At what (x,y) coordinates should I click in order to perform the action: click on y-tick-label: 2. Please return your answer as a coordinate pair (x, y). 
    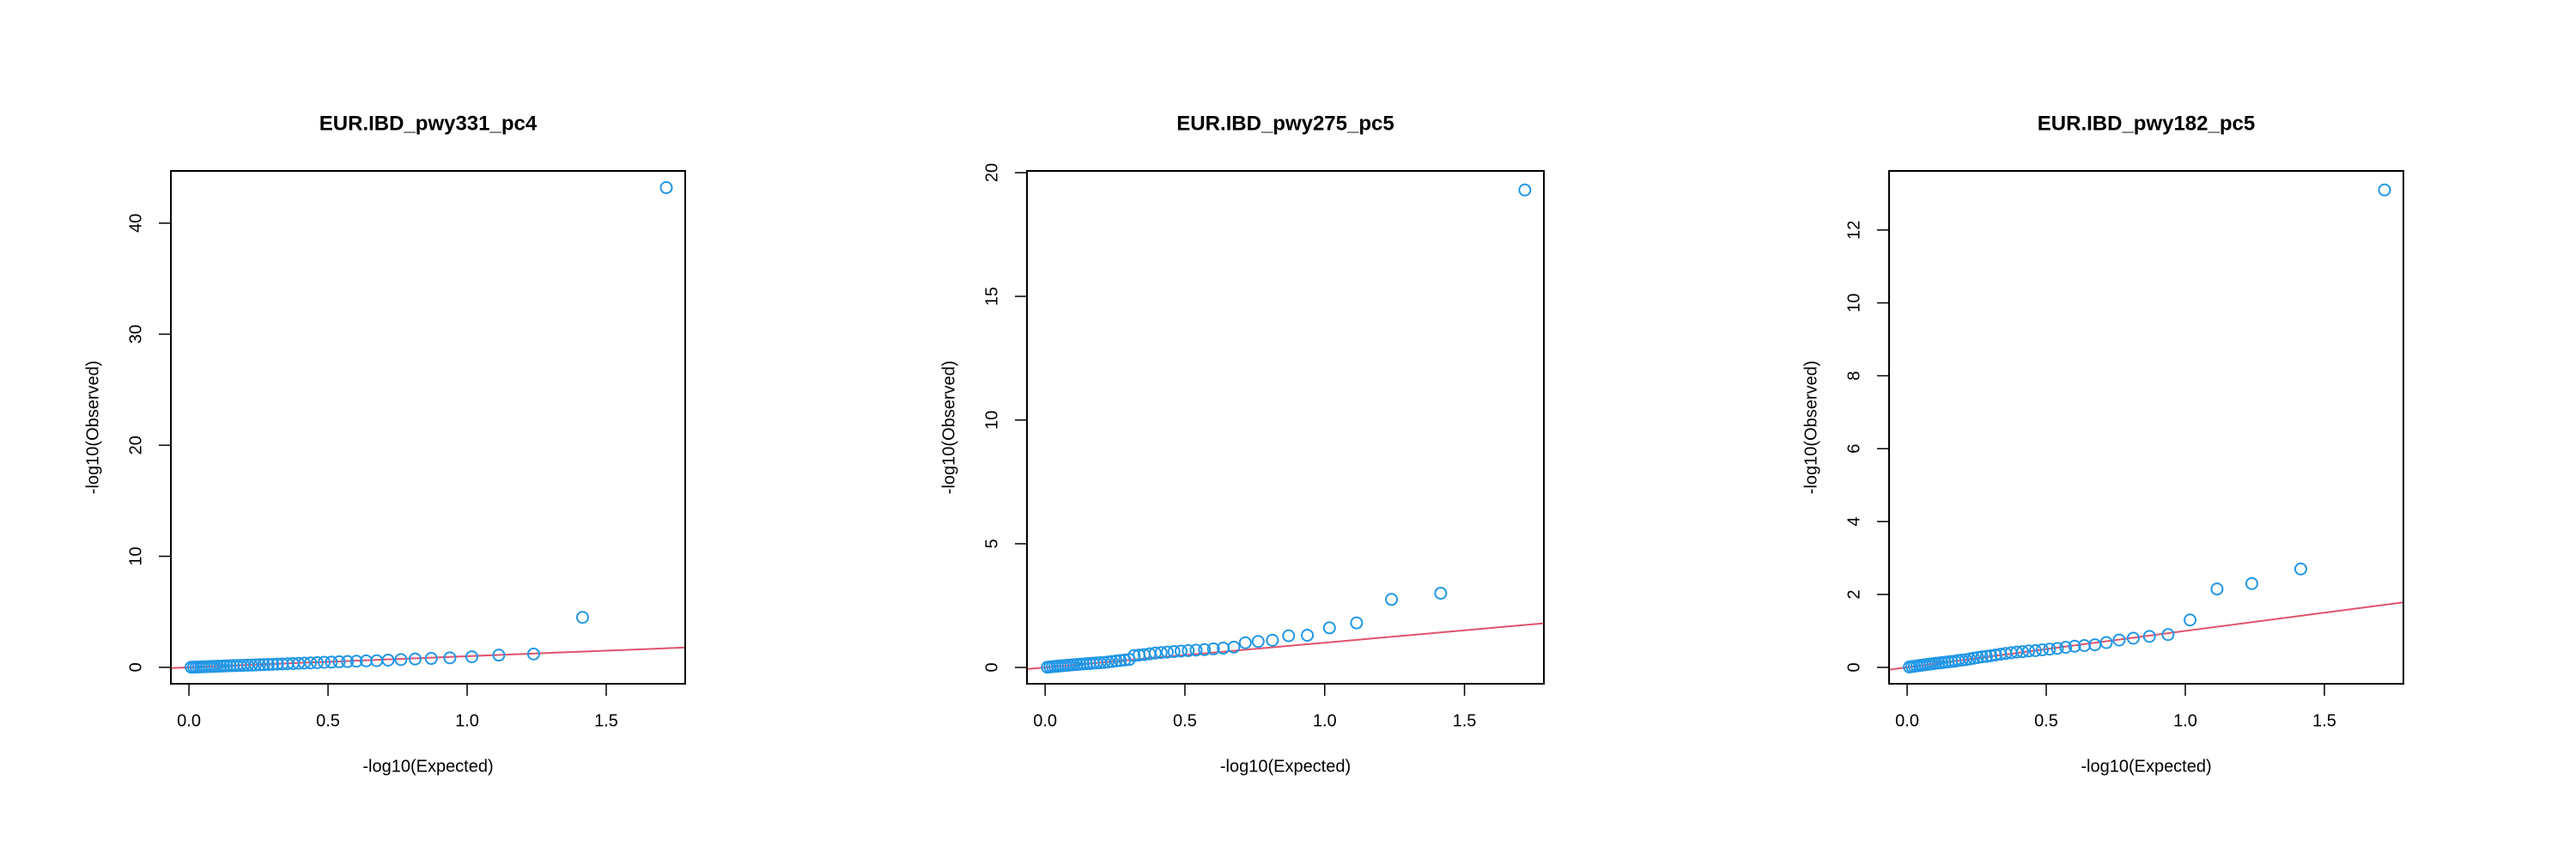
    Looking at the image, I should click on (1853, 594).